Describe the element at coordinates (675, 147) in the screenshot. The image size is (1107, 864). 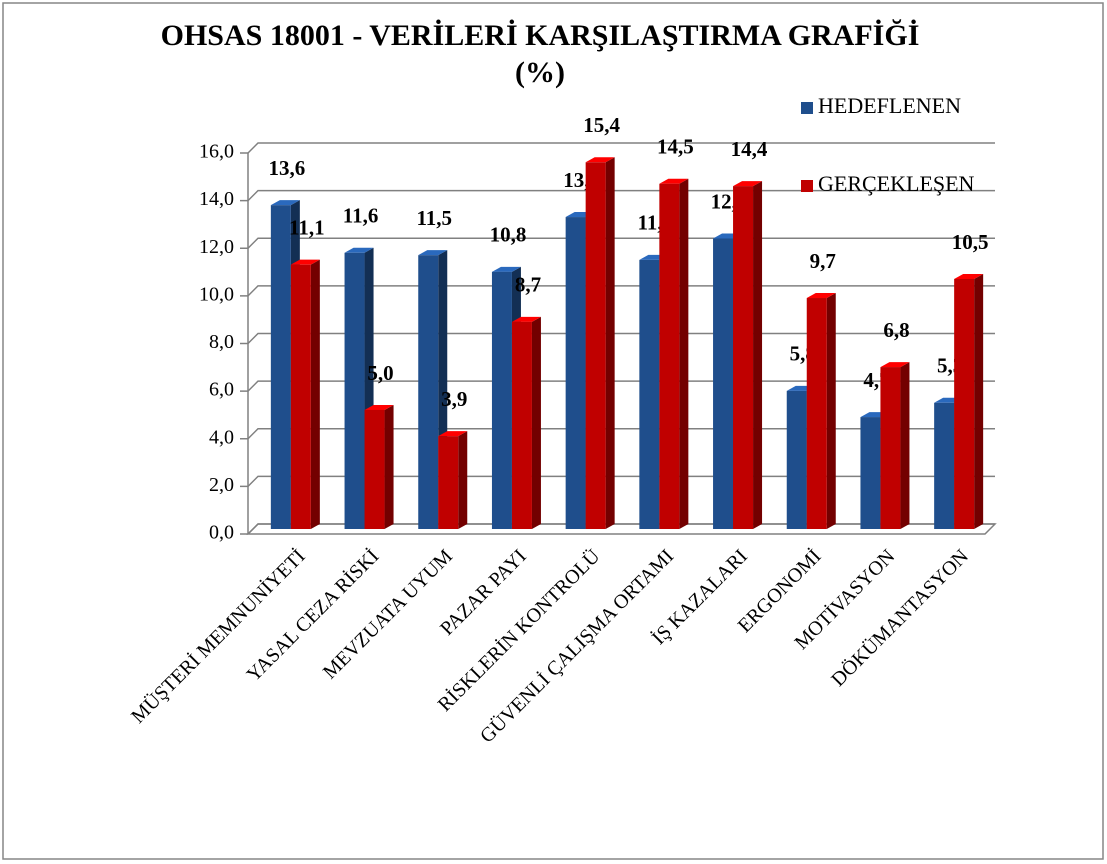
I see `data-label: 14,5` at that location.